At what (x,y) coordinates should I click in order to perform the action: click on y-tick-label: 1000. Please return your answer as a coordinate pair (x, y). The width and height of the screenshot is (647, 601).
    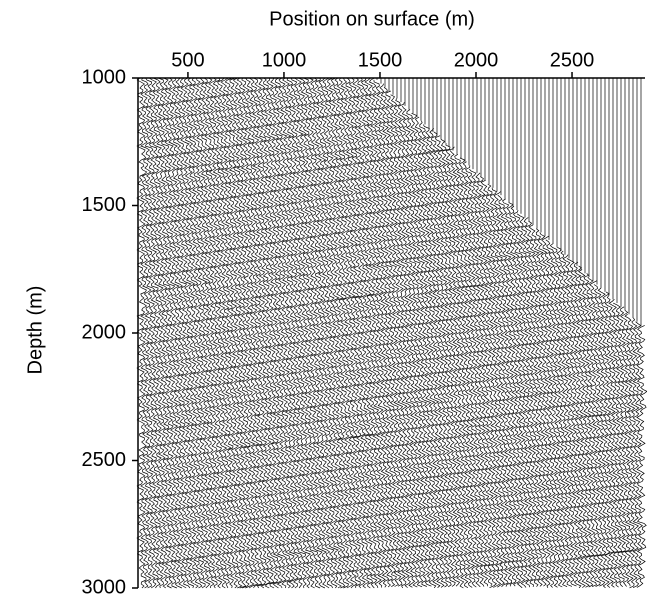
    Looking at the image, I should click on (104, 77).